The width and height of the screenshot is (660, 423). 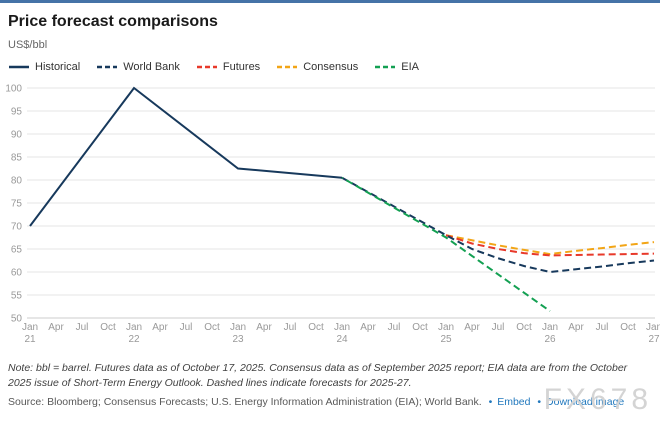 I want to click on legend-label-consensus: Consensus, so click(x=331, y=67).